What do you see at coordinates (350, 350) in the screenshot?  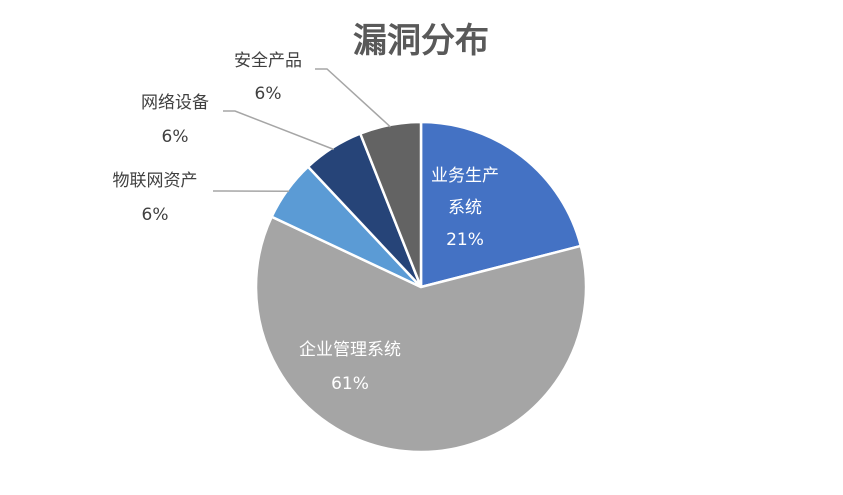 I see `data-label-2-line-1: 企业管理系统` at bounding box center [350, 350].